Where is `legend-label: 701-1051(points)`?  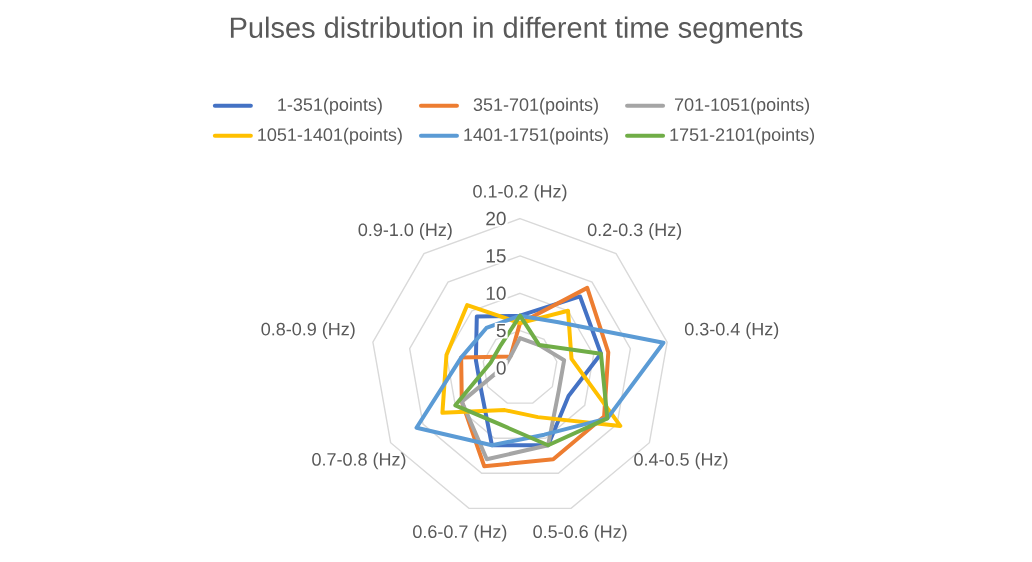 legend-label: 701-1051(points) is located at coordinates (742, 106).